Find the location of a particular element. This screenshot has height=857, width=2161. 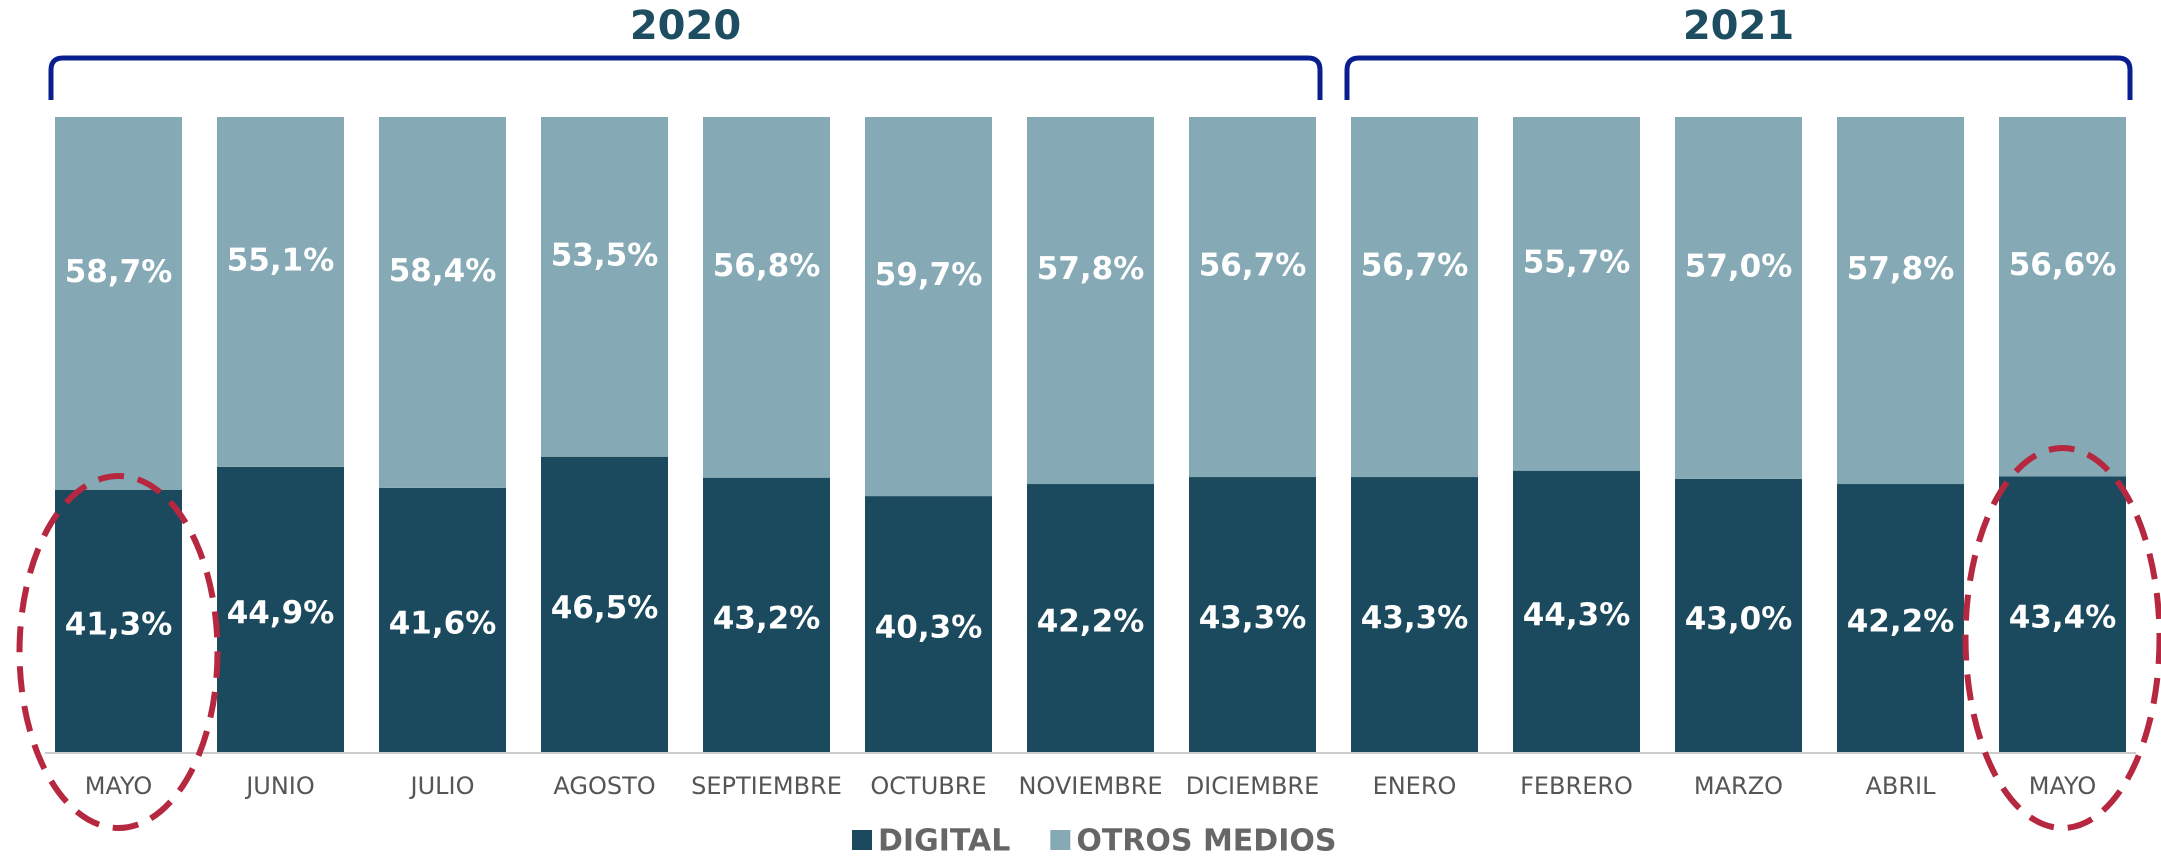

x-tick-label: NOVIEMBRE is located at coordinates (1090, 786).